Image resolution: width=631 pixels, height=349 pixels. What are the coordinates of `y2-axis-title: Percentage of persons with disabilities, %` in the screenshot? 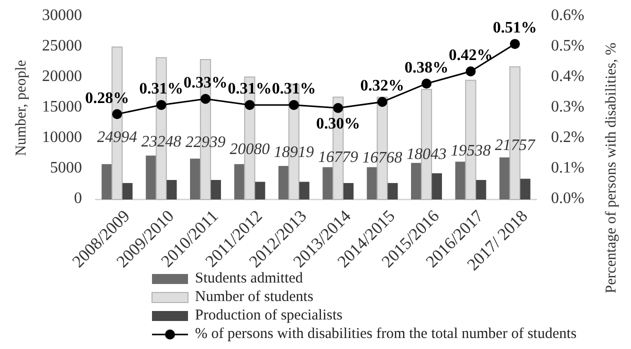 It's located at (611, 168).